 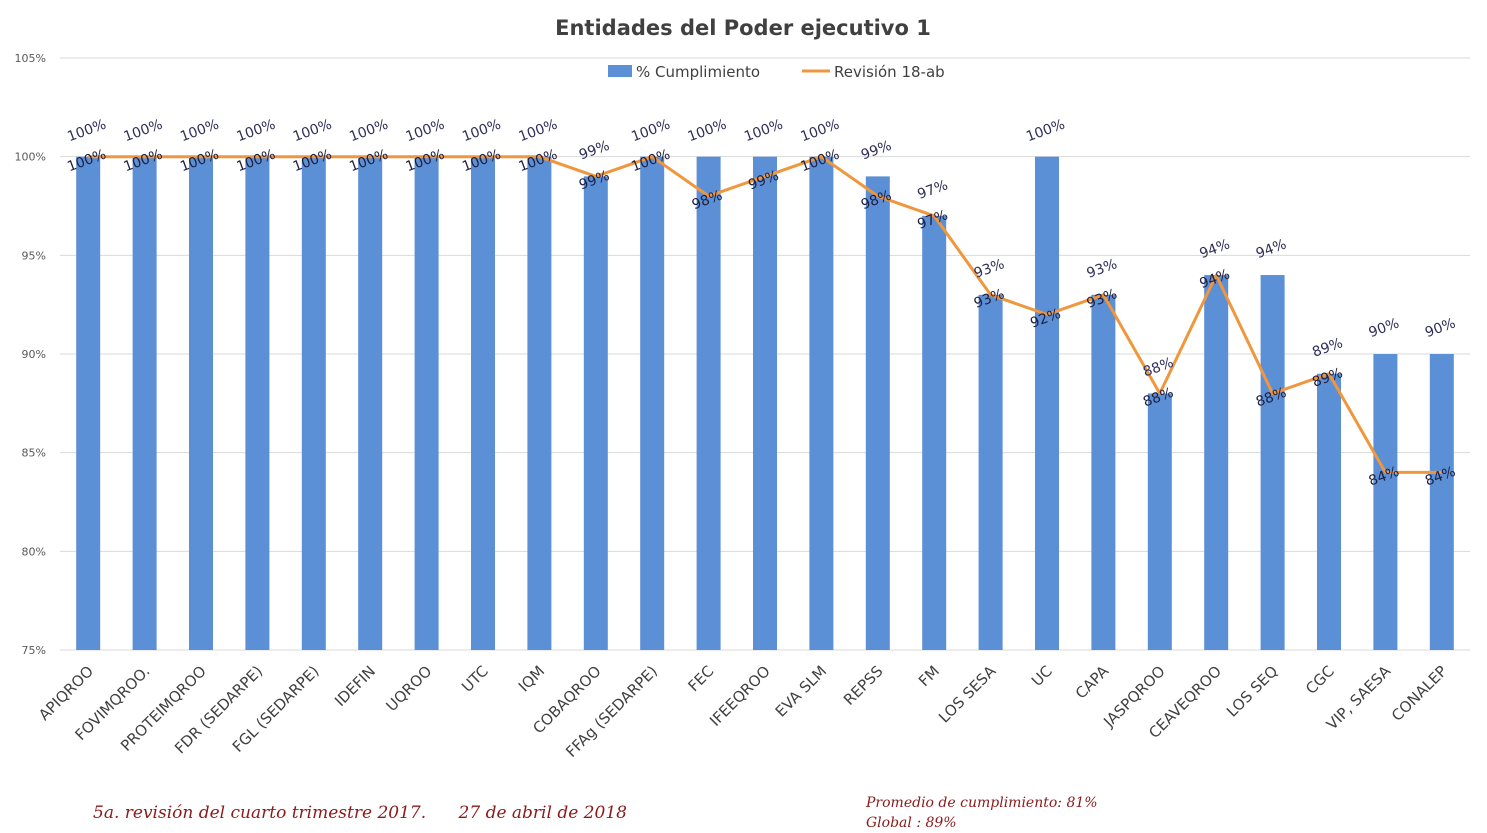 I want to click on y-tick-label: 105%, so click(x=30, y=58).